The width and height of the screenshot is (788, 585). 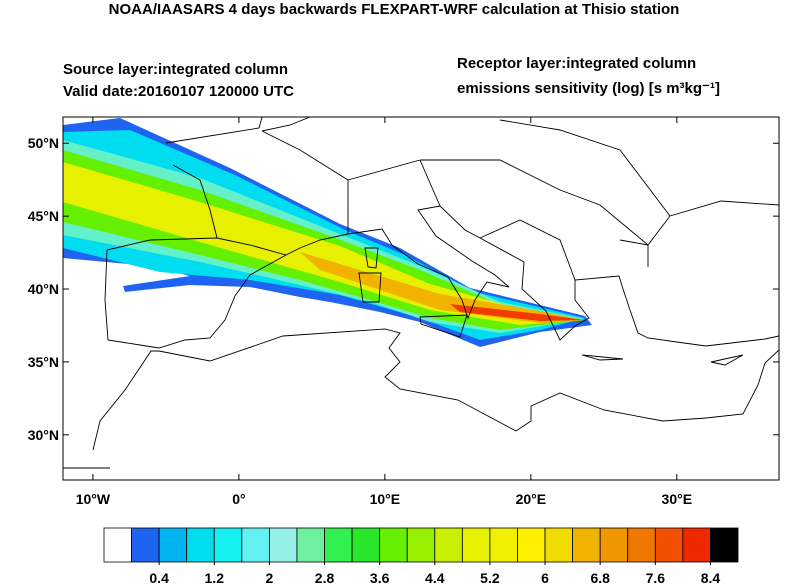 What do you see at coordinates (711, 577) in the screenshot?
I see `colorbar-label: 8.4` at bounding box center [711, 577].